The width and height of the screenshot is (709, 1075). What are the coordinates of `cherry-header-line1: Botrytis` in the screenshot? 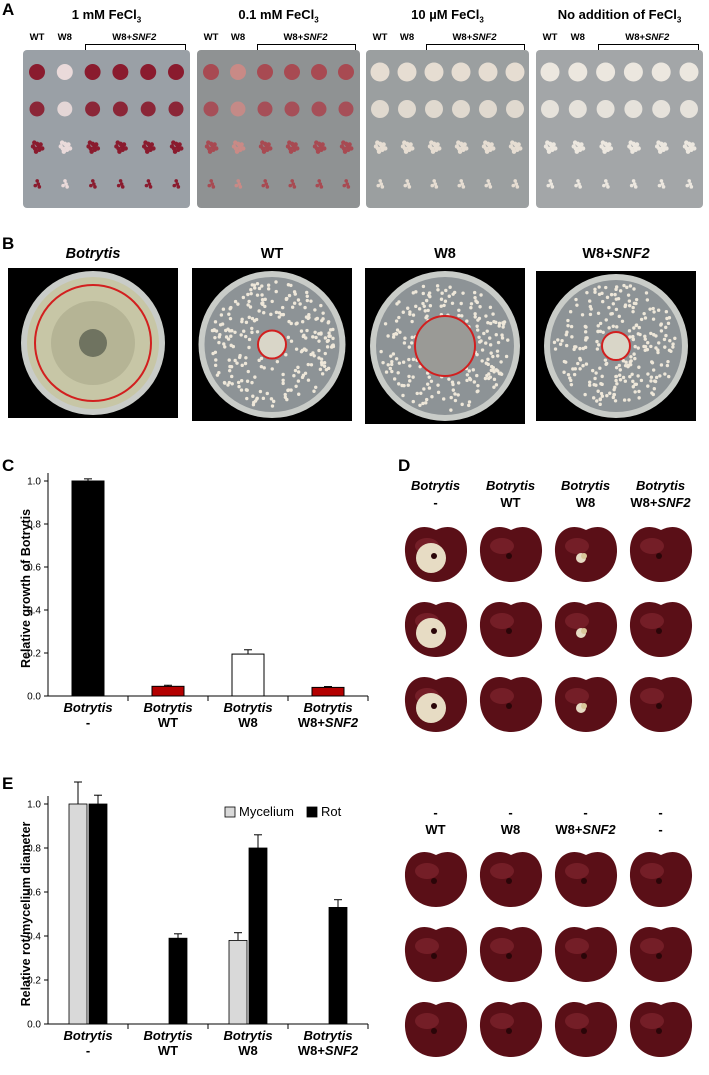 It's located at (660, 485).